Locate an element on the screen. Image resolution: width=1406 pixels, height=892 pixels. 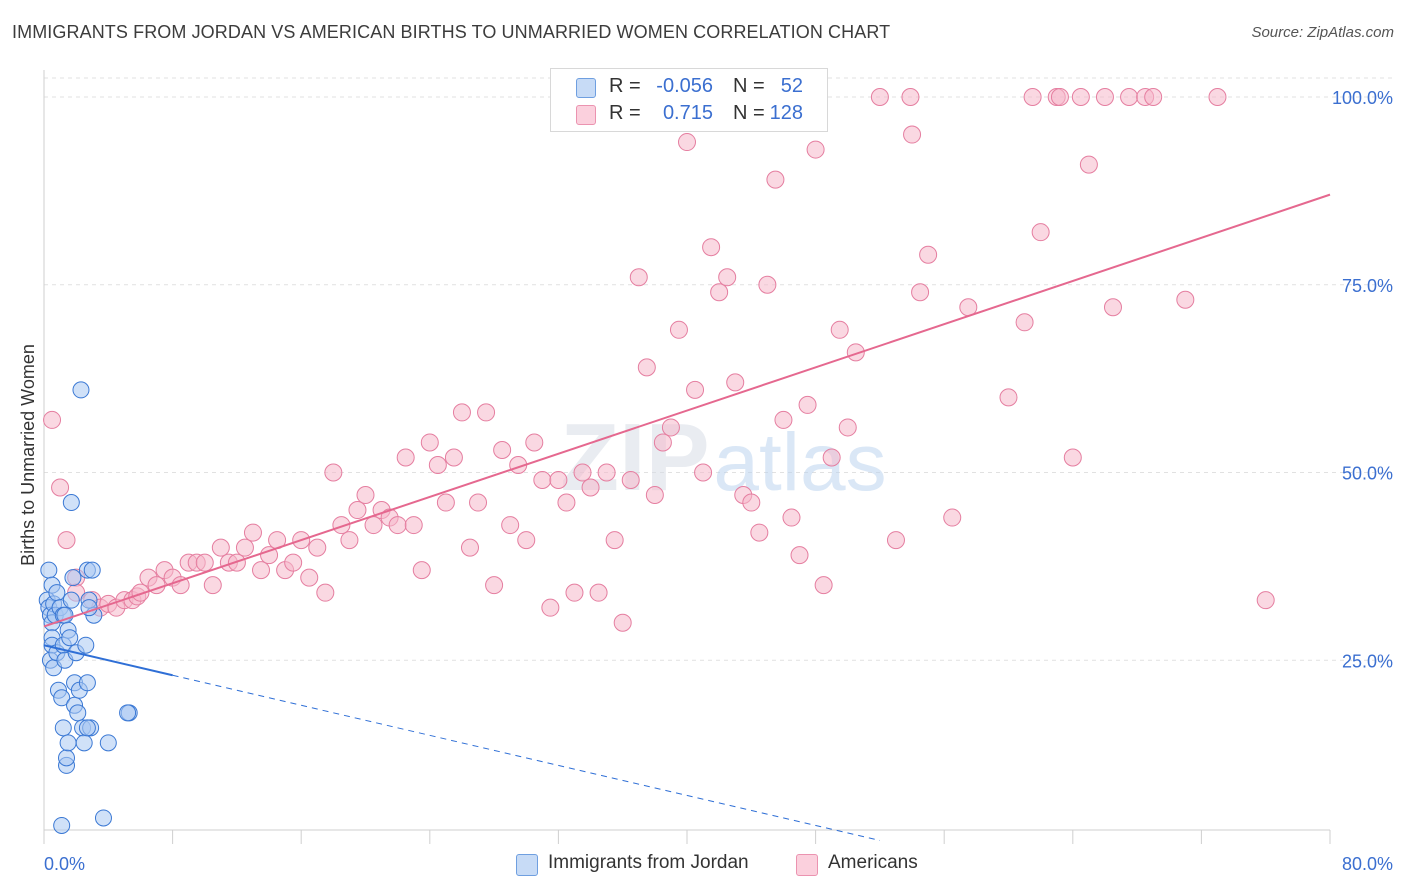
bottom-legend-label-americans: Americans is located at coordinates (873, 862).